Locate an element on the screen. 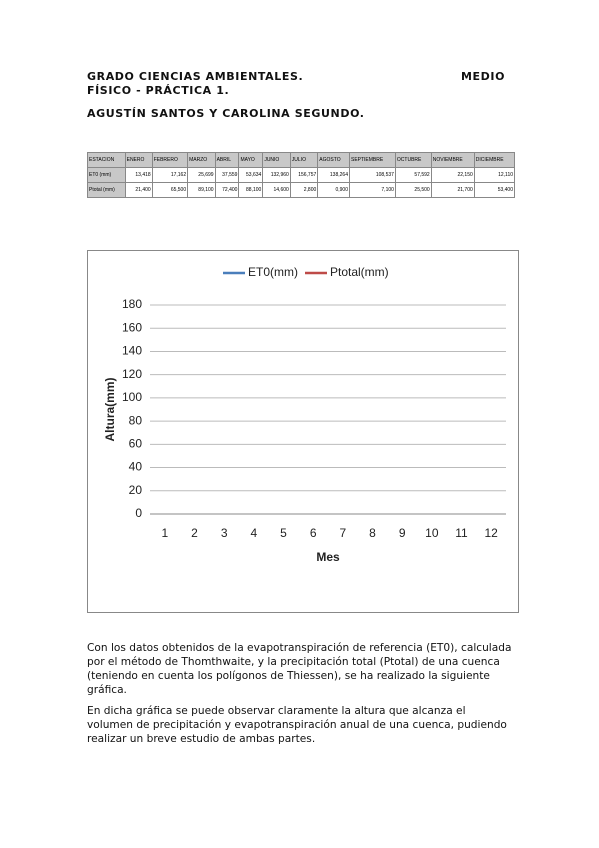  y-tick-label: 140 is located at coordinates (132, 351).